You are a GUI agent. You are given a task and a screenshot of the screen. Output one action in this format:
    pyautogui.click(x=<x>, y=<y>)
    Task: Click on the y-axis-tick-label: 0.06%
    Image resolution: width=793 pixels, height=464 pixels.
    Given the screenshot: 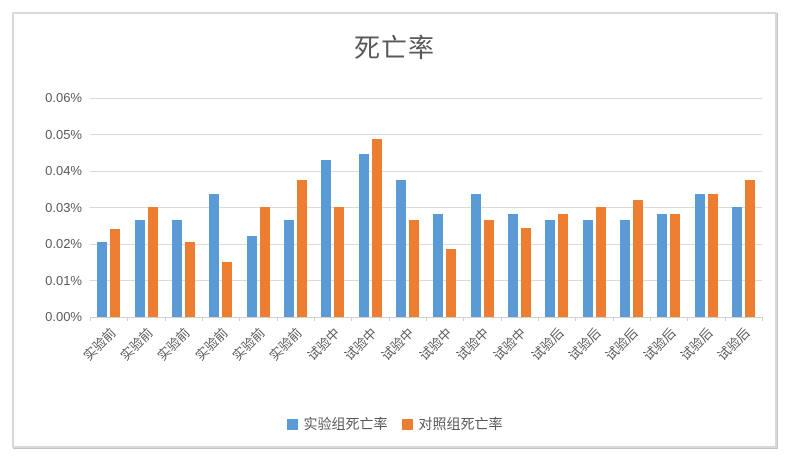 What is the action you would take?
    pyautogui.click(x=63, y=97)
    